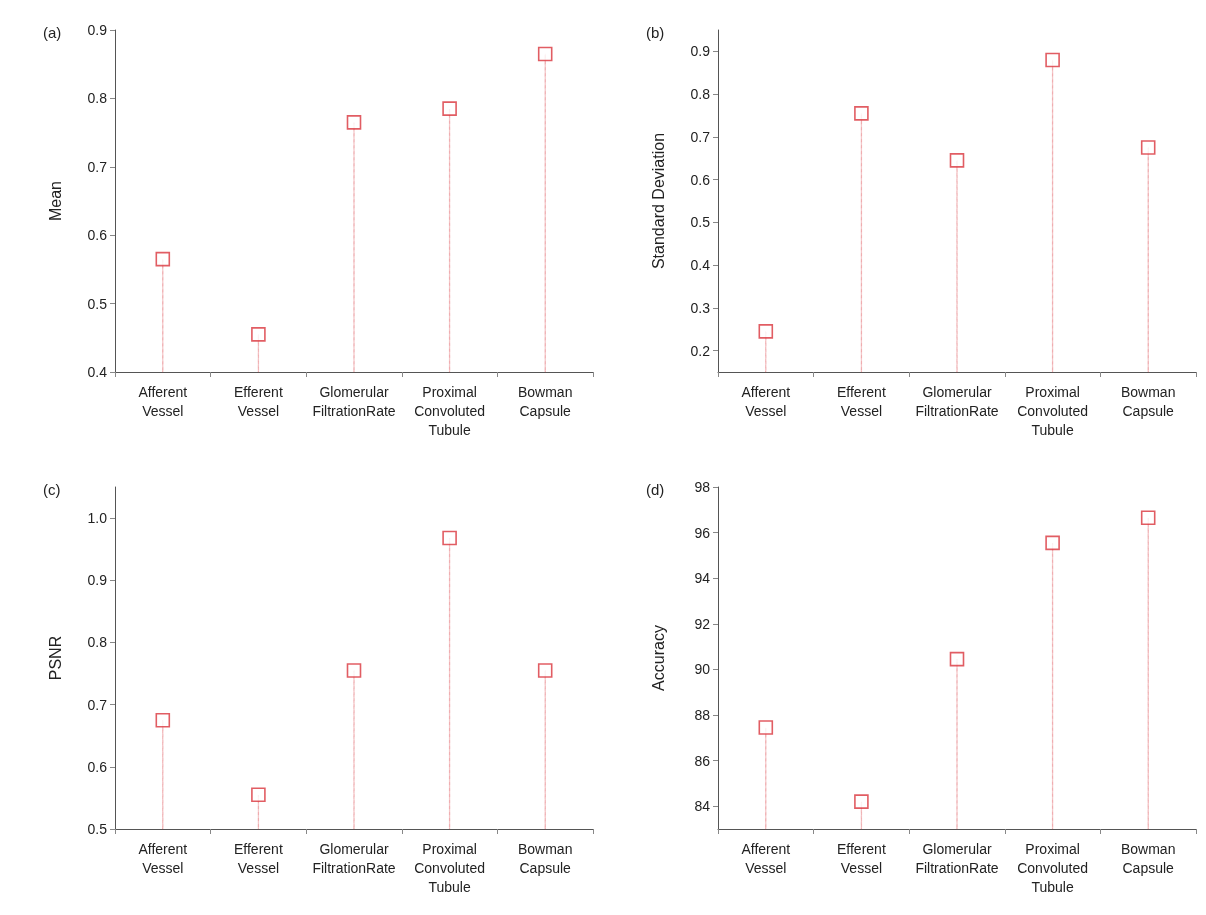 The height and width of the screenshot is (915, 1206). I want to click on y-tick-label: 98, so click(702, 487).